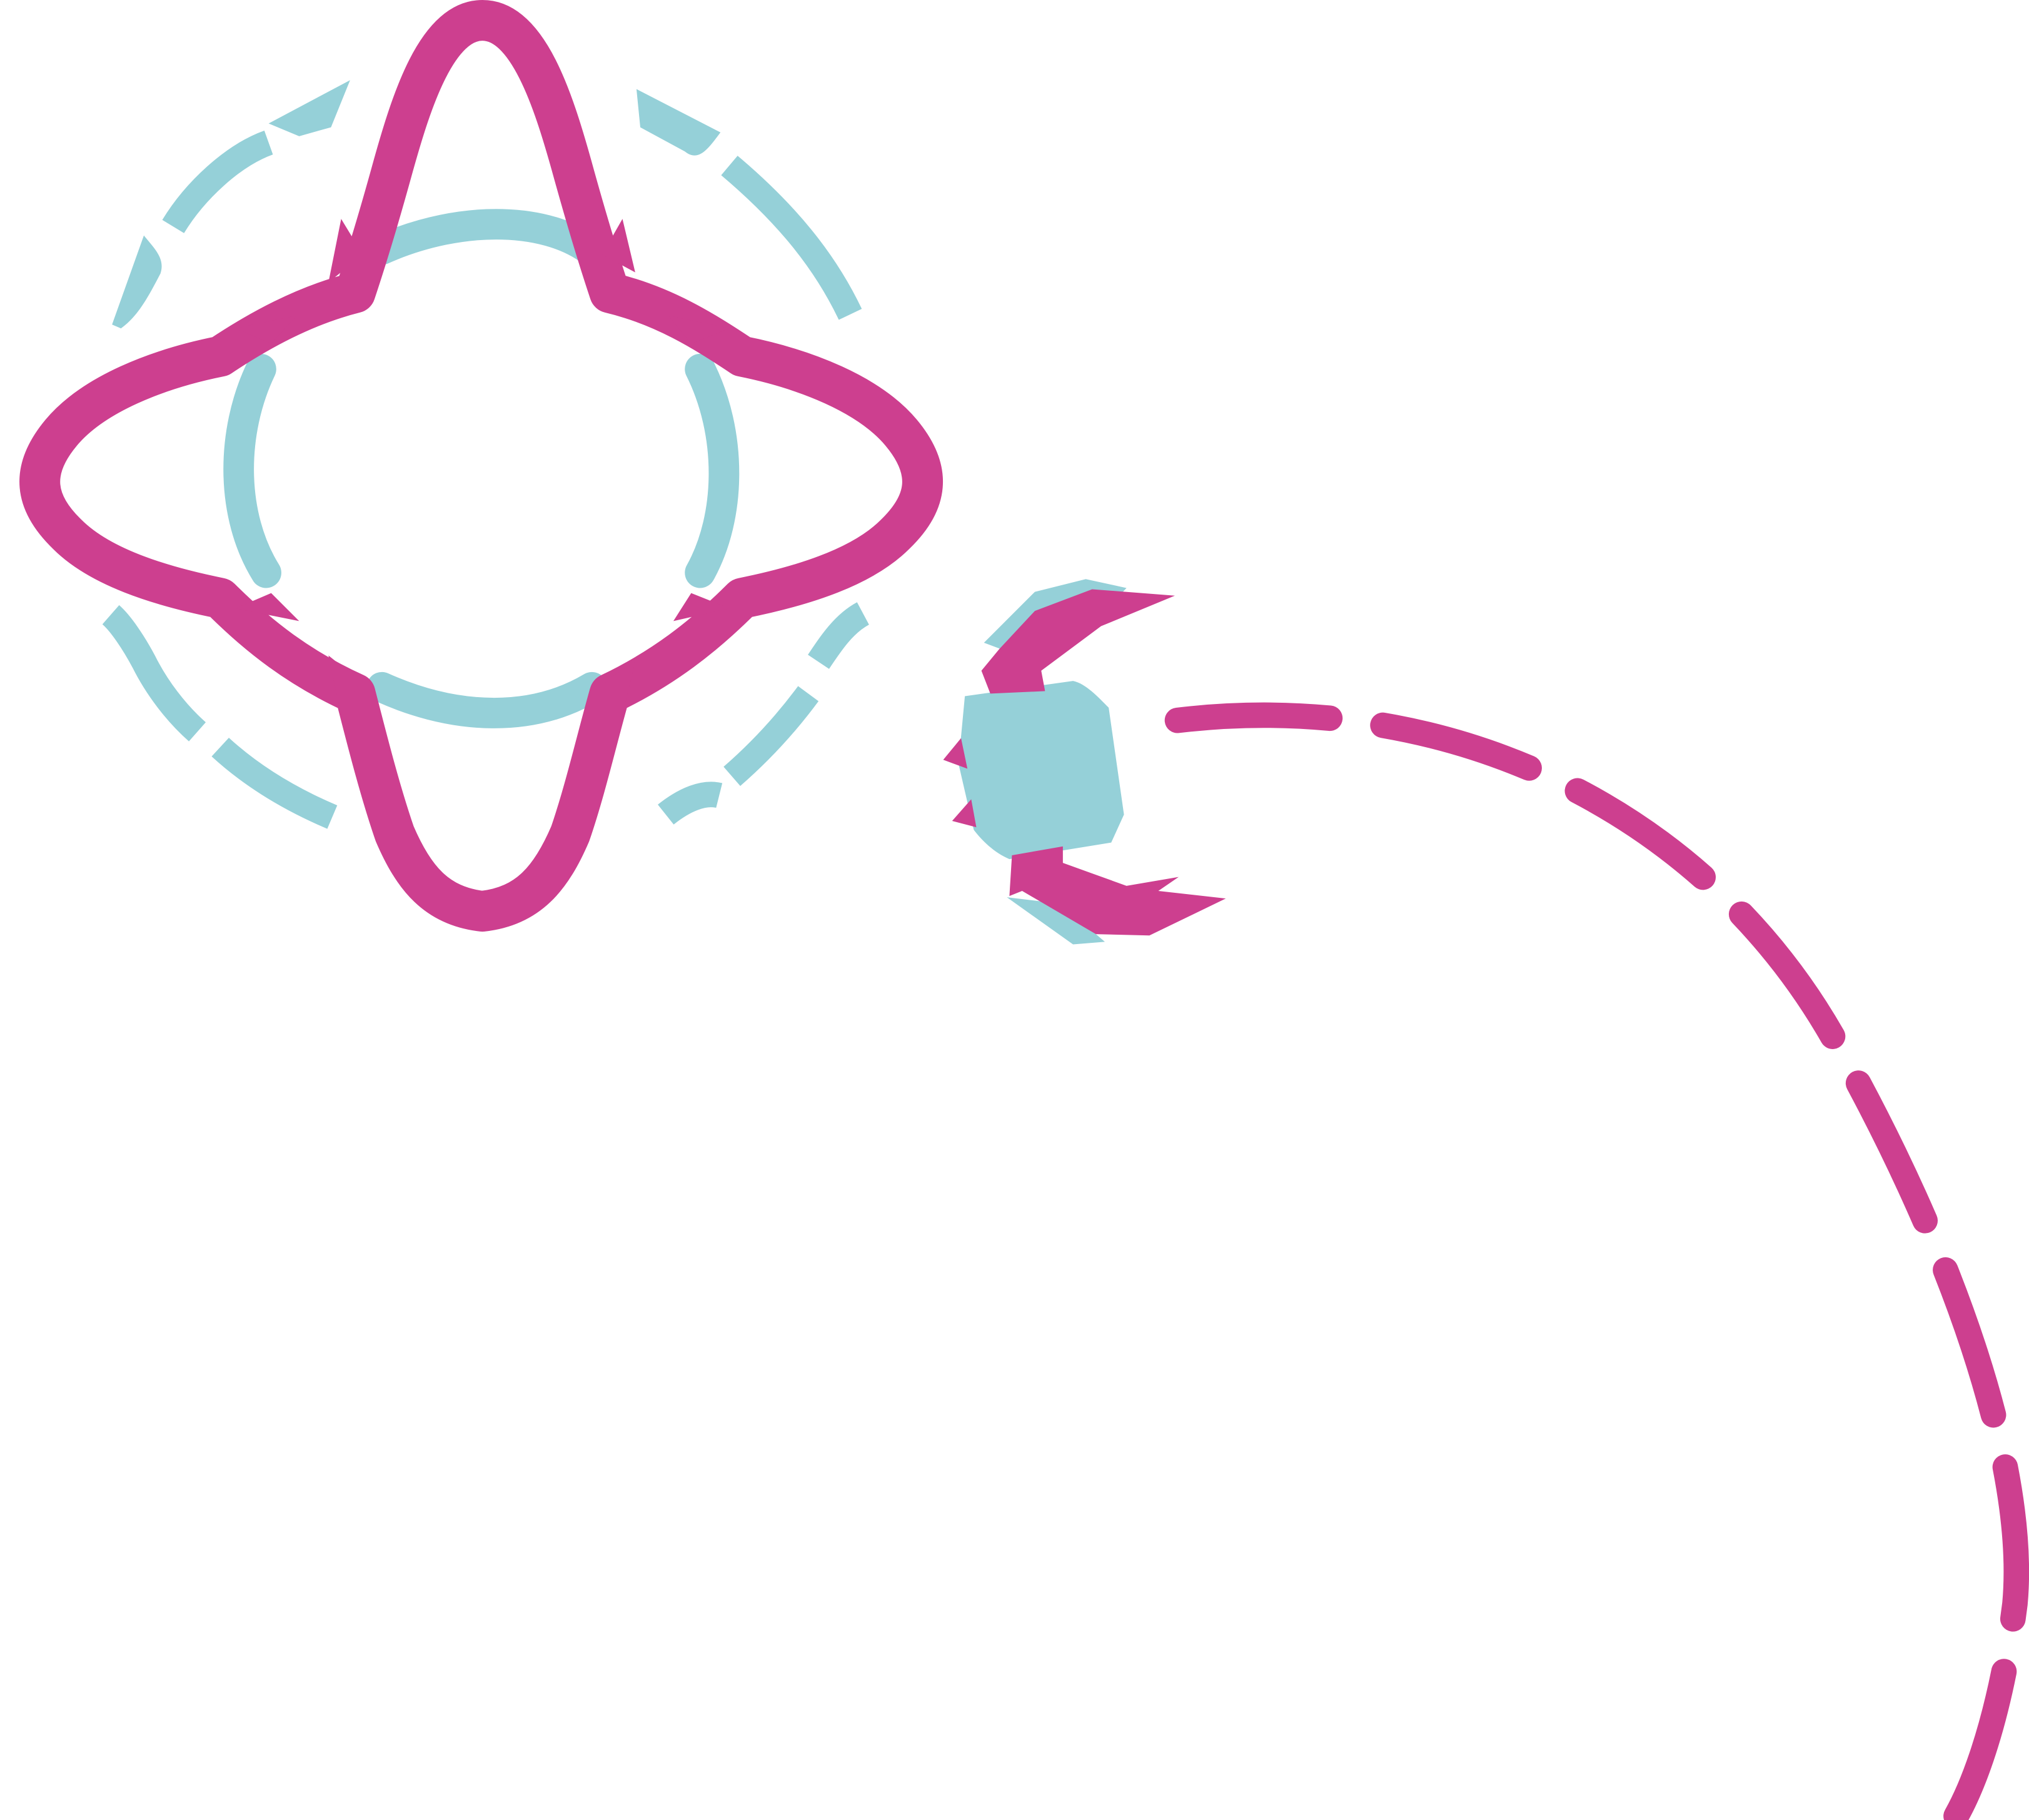 This screenshot has width=2029, height=1820. Describe the element at coordinates (964, 814) in the screenshot. I see `satellite-side-panel-lower` at that location.